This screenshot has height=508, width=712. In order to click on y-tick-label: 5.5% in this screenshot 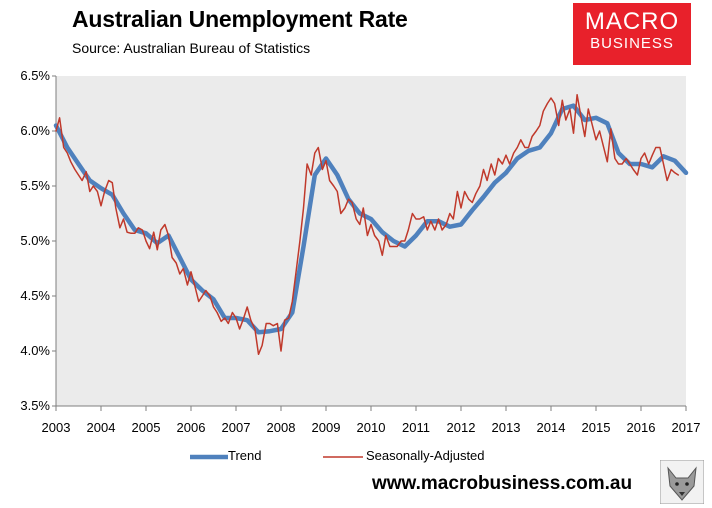, I will do `click(35, 185)`.